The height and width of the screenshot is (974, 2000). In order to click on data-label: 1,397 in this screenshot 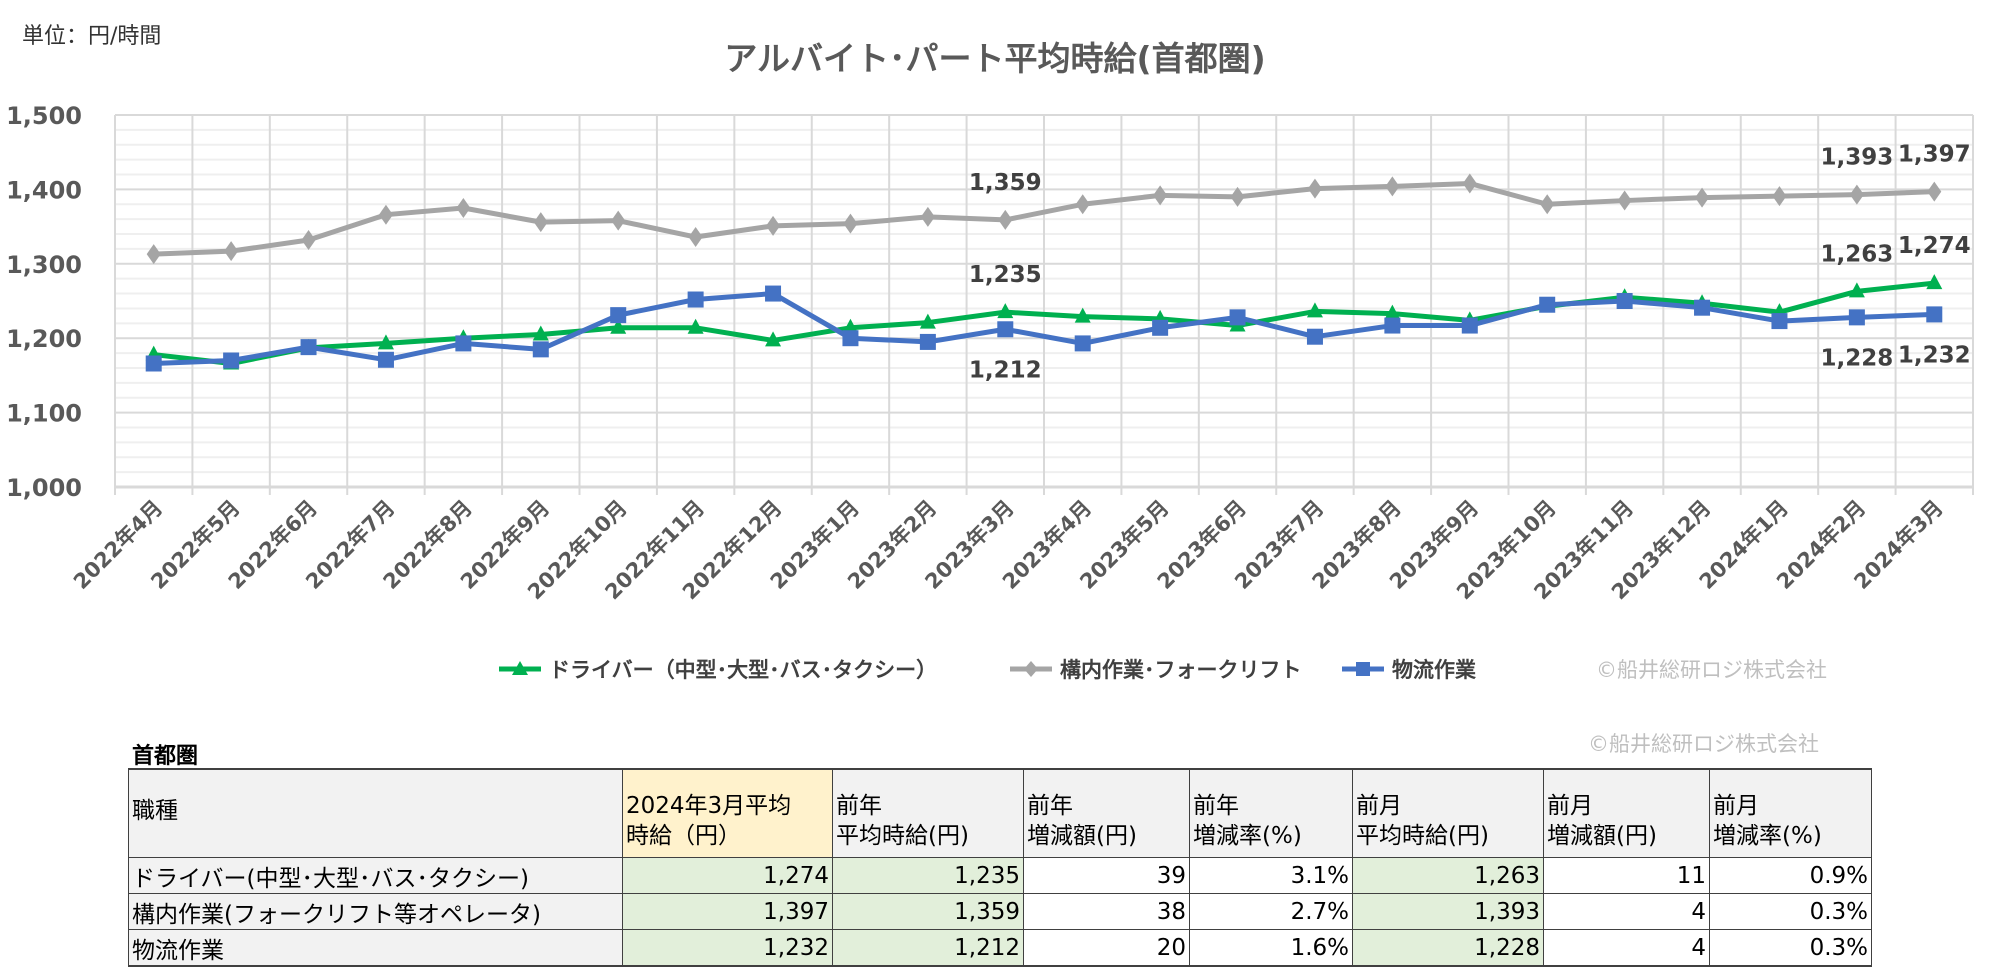, I will do `click(1934, 155)`.